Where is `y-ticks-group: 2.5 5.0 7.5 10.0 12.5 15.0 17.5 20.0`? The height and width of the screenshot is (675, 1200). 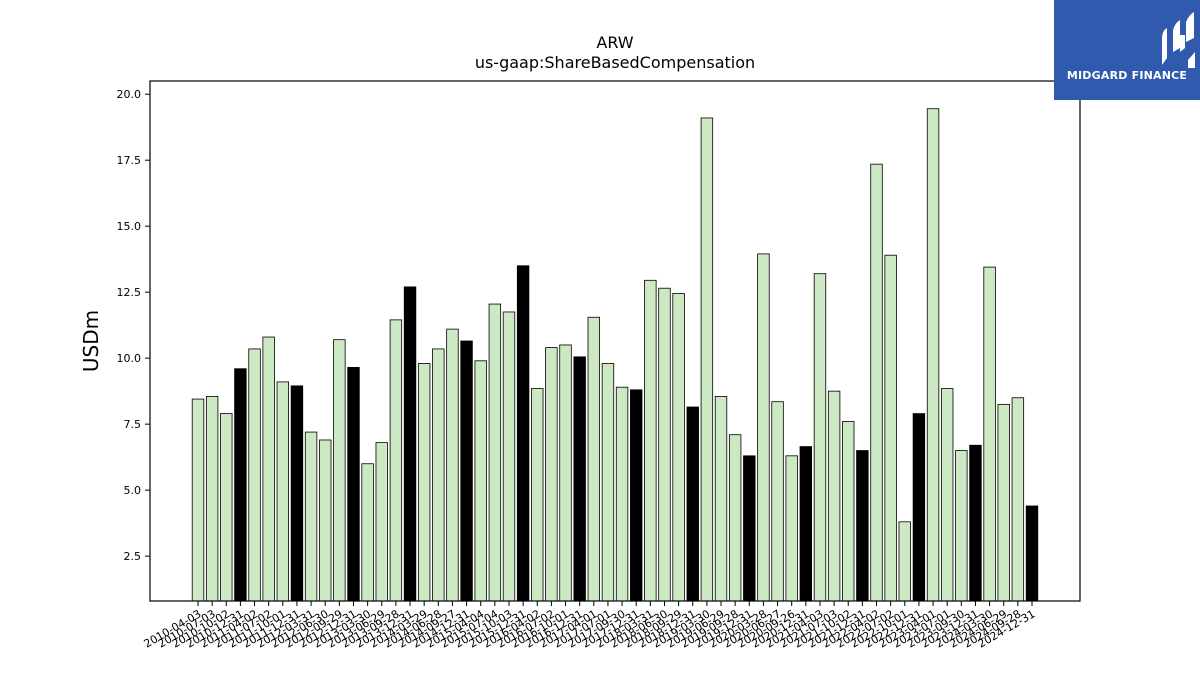 y-ticks-group: 2.5 5.0 7.5 10.0 12.5 15.0 17.5 20.0 is located at coordinates (133, 325).